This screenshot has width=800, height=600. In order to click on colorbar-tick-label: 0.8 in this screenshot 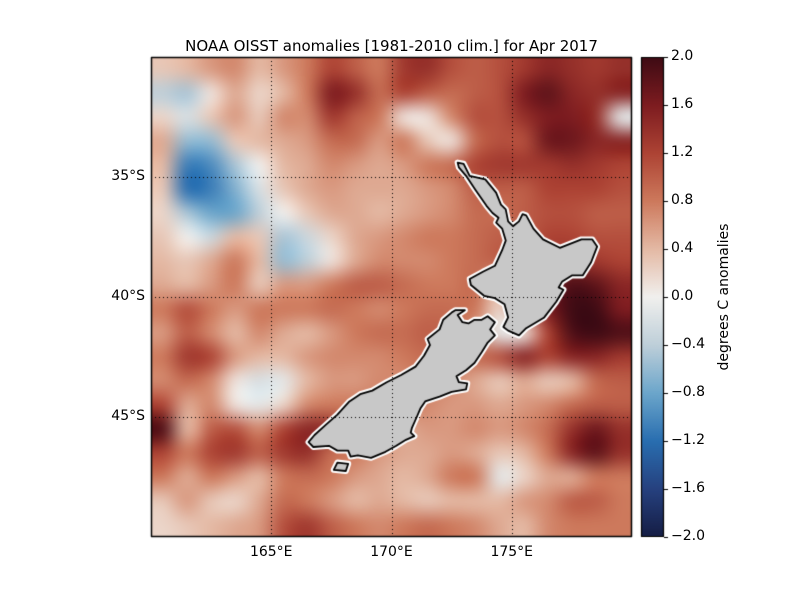, I will do `click(682, 200)`.